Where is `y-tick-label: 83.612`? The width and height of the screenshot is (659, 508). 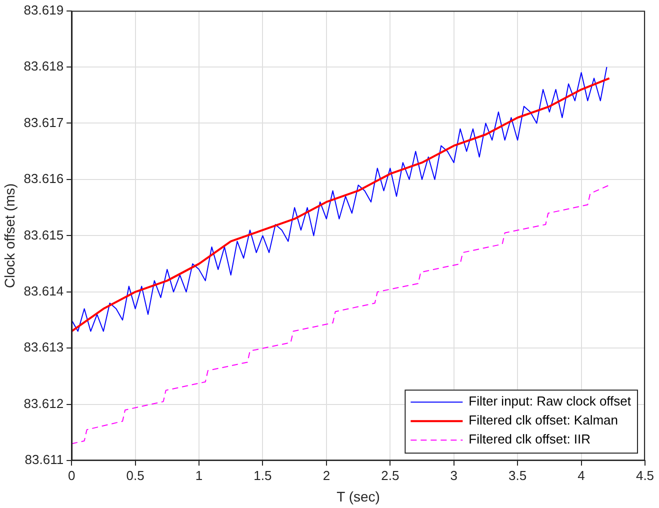 y-tick-label: 83.612 is located at coordinates (44, 403).